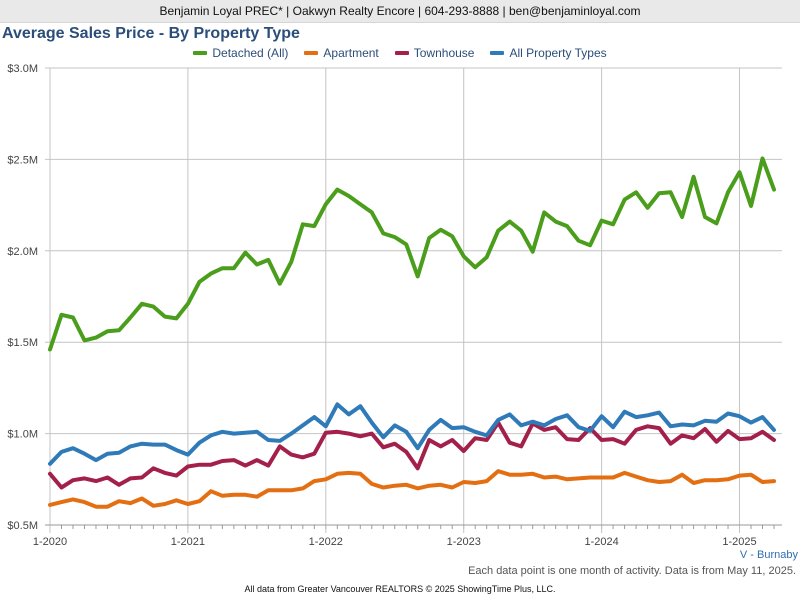 This screenshot has width=800, height=600. What do you see at coordinates (22, 252) in the screenshot?
I see `y-tick-label: $2.0M` at bounding box center [22, 252].